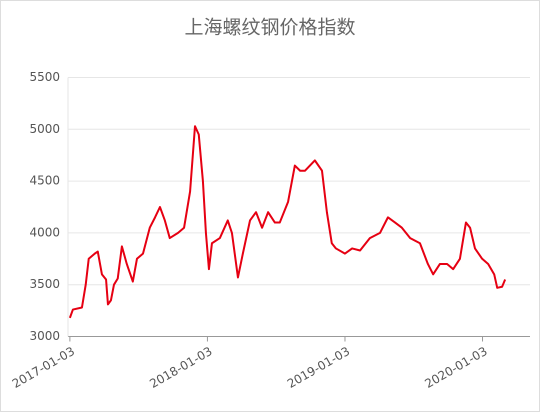  What do you see at coordinates (44, 181) in the screenshot?
I see `y-tick-label: 4500` at bounding box center [44, 181].